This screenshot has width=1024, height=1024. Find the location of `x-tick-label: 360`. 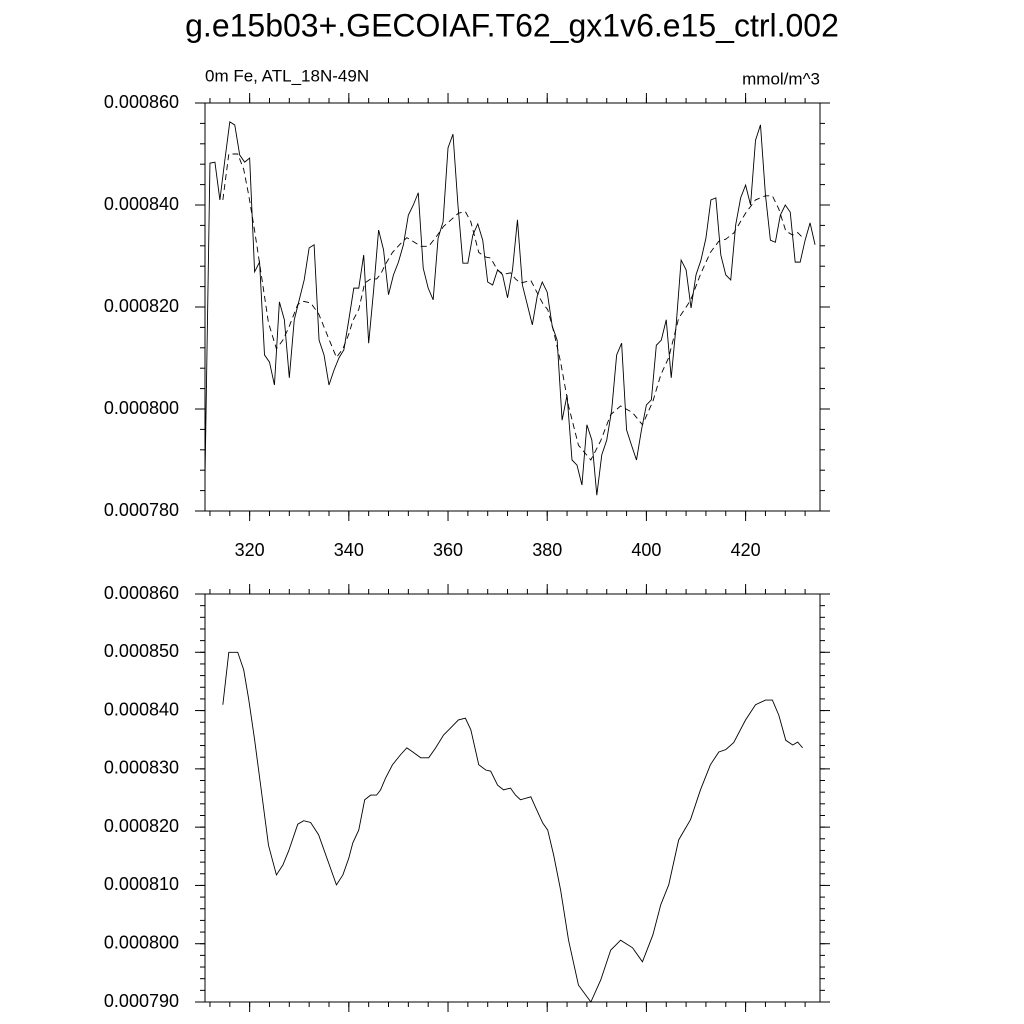

x-tick-label: 360 is located at coordinates (448, 550).